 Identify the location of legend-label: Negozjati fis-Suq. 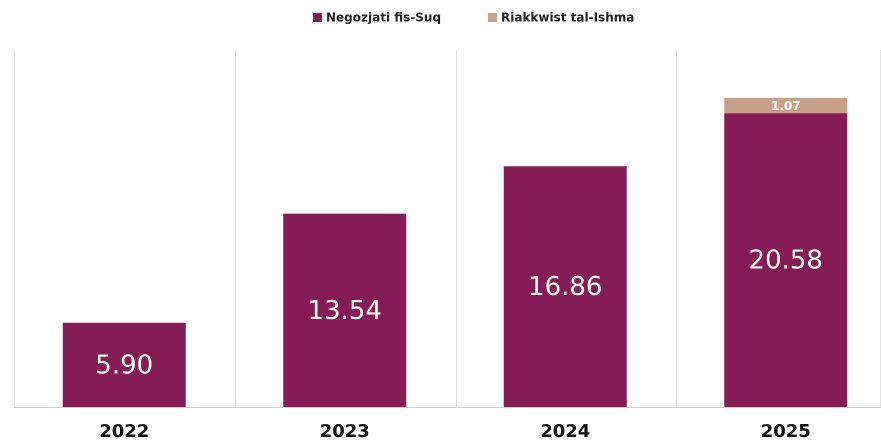
(383, 18).